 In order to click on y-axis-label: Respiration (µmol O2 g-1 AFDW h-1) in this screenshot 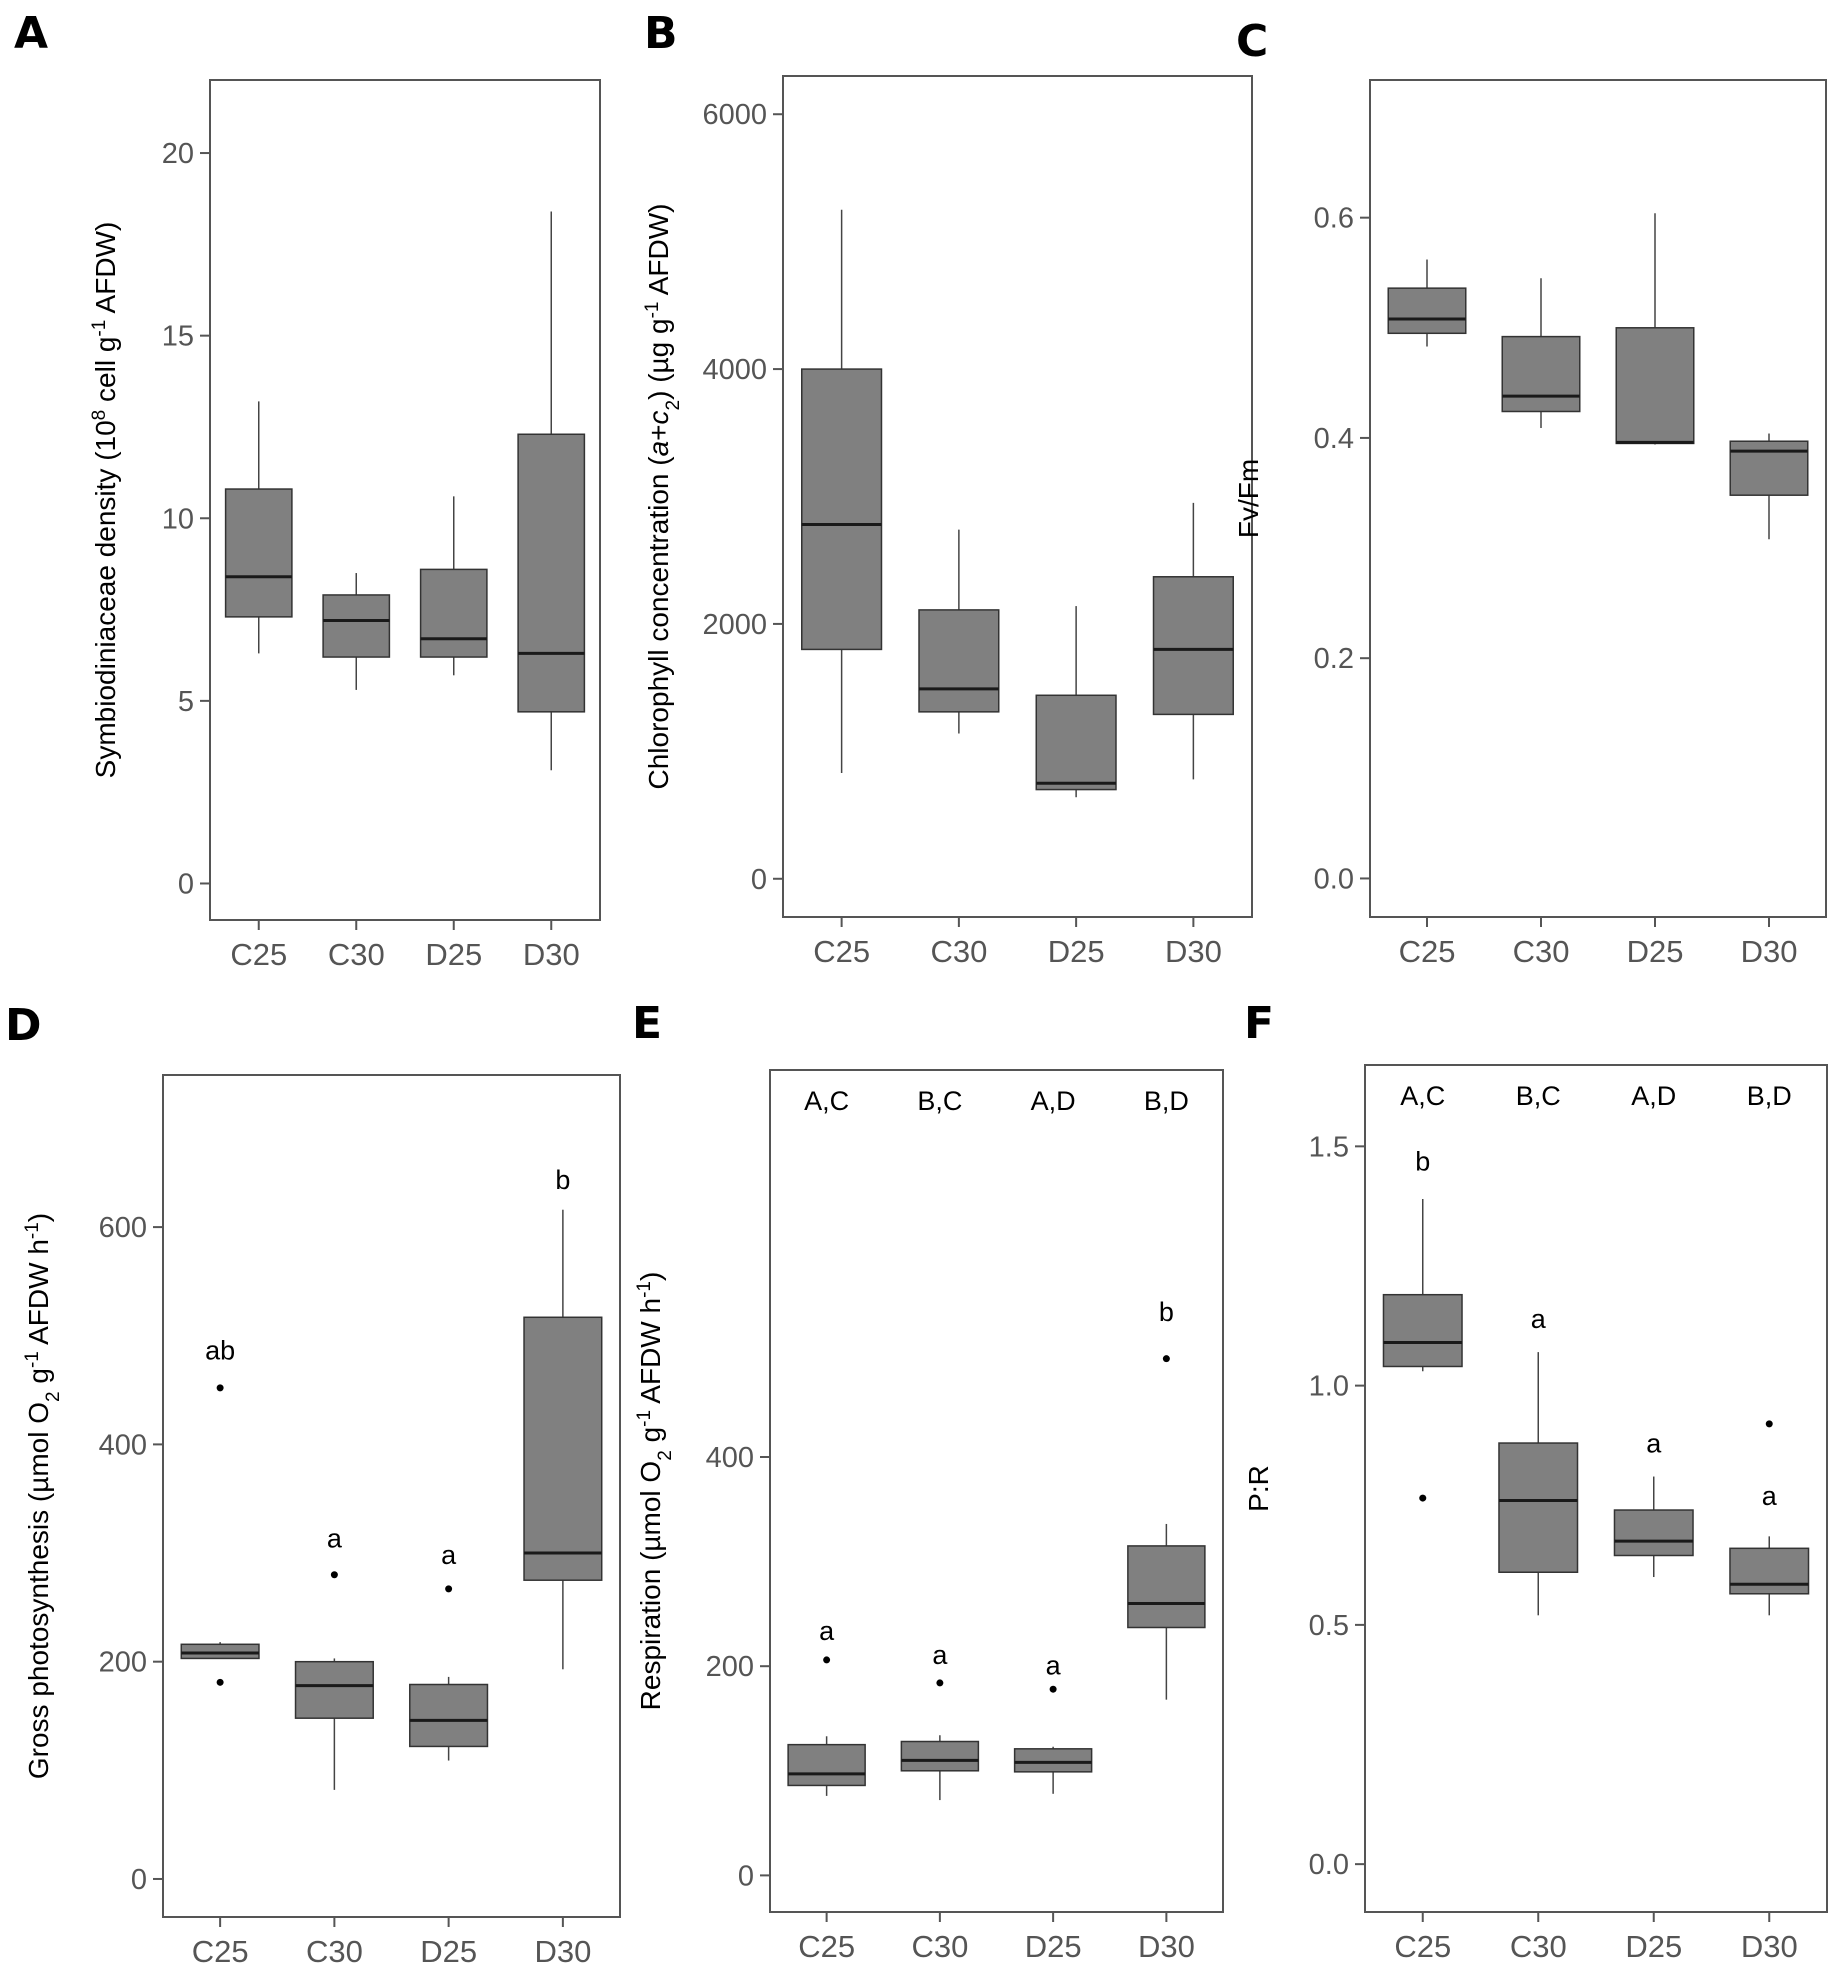, I will do `click(655, 1491)`.